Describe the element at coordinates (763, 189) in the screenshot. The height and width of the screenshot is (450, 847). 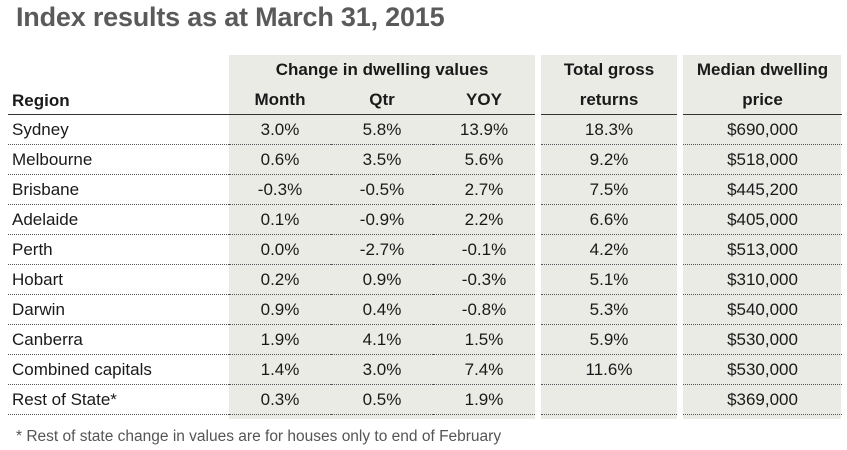
I see `median-cell: $445,200` at that location.